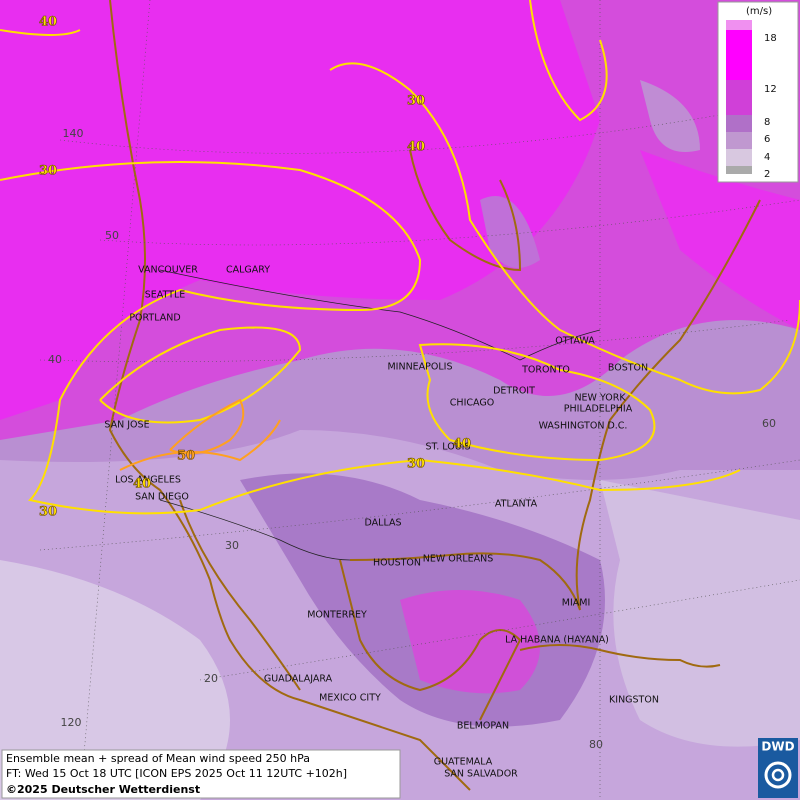  I want to click on city-label: ST. LOUIS, so click(448, 447).